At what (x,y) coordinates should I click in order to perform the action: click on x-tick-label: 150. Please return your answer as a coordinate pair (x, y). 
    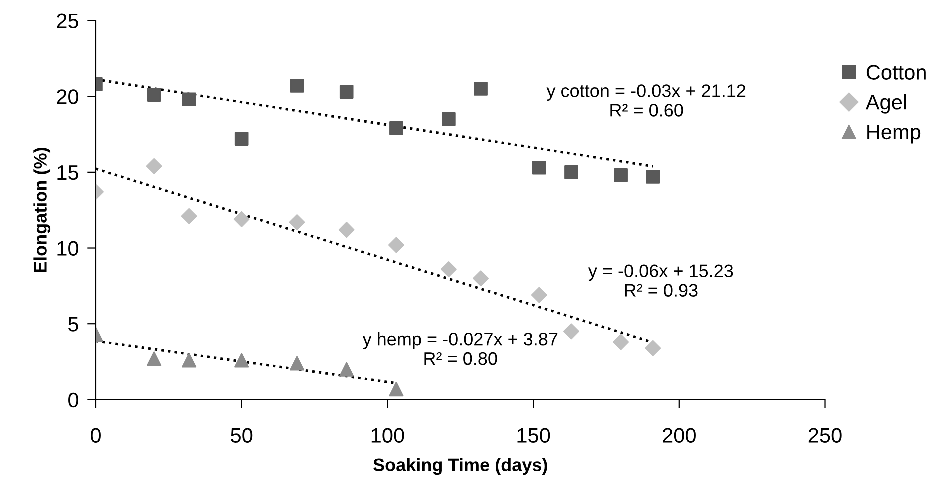
    Looking at the image, I should click on (534, 436).